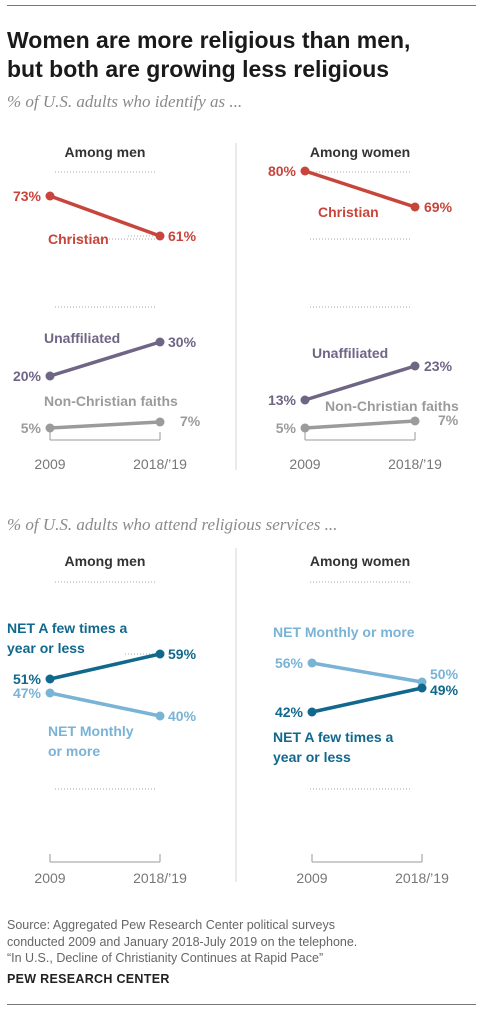 Image resolution: width=483 pixels, height=1023 pixels. I want to click on series-name-label: NET Monthly or more, so click(344, 632).